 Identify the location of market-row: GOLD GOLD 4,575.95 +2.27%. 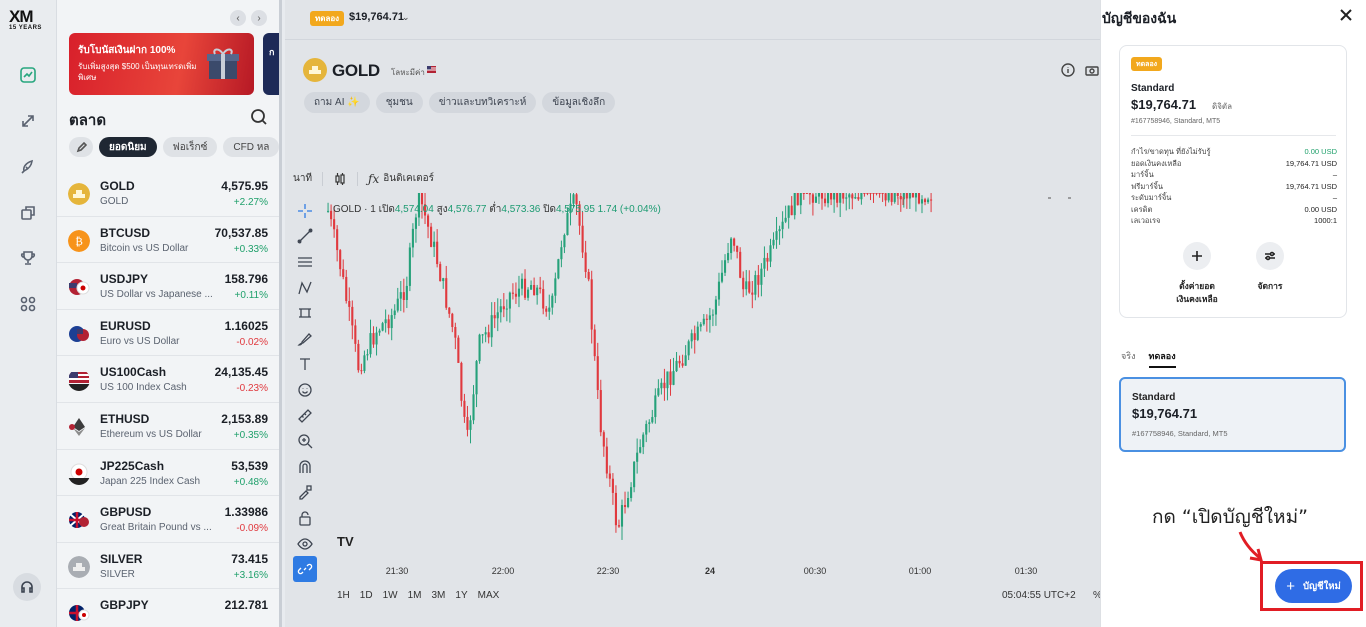
(168, 193).